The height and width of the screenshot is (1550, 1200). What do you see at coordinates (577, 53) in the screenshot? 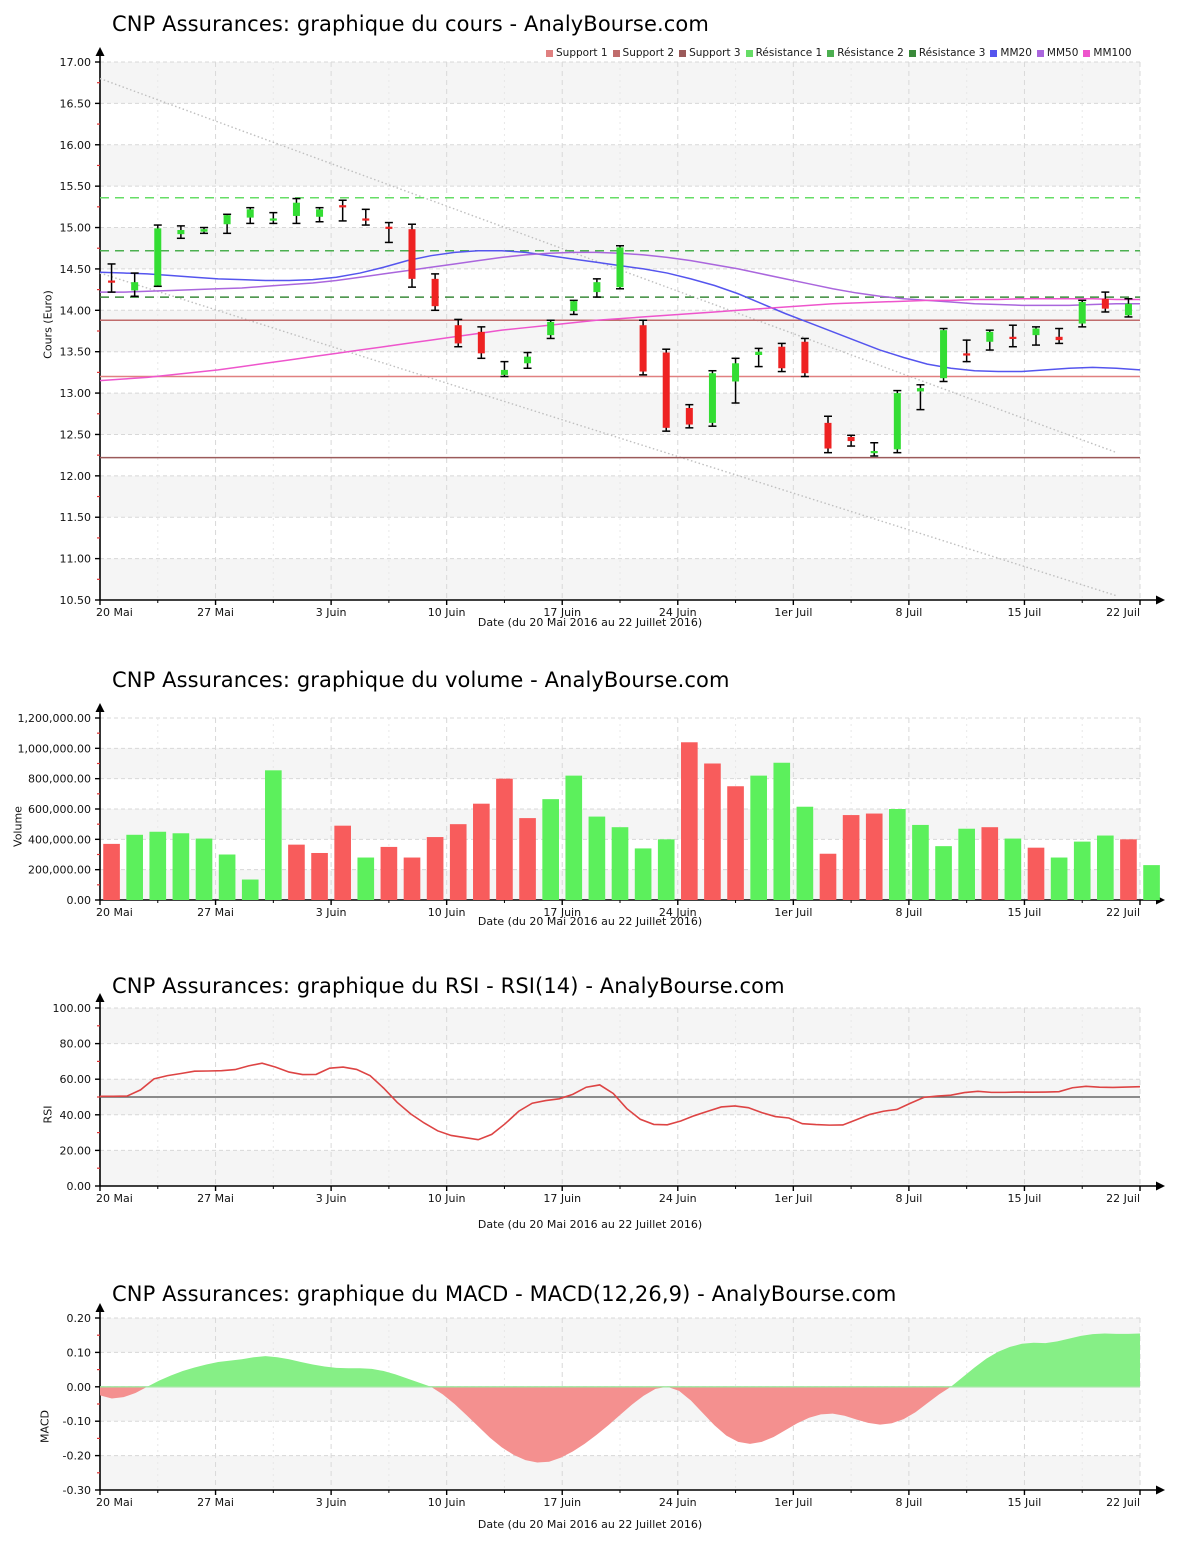
I see `legend-entry-support-1: Support 1` at bounding box center [577, 53].